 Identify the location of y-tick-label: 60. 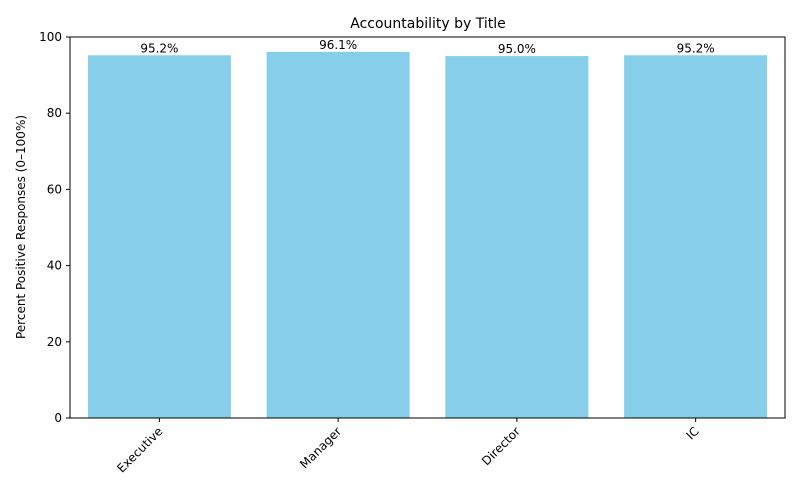
(54, 189).